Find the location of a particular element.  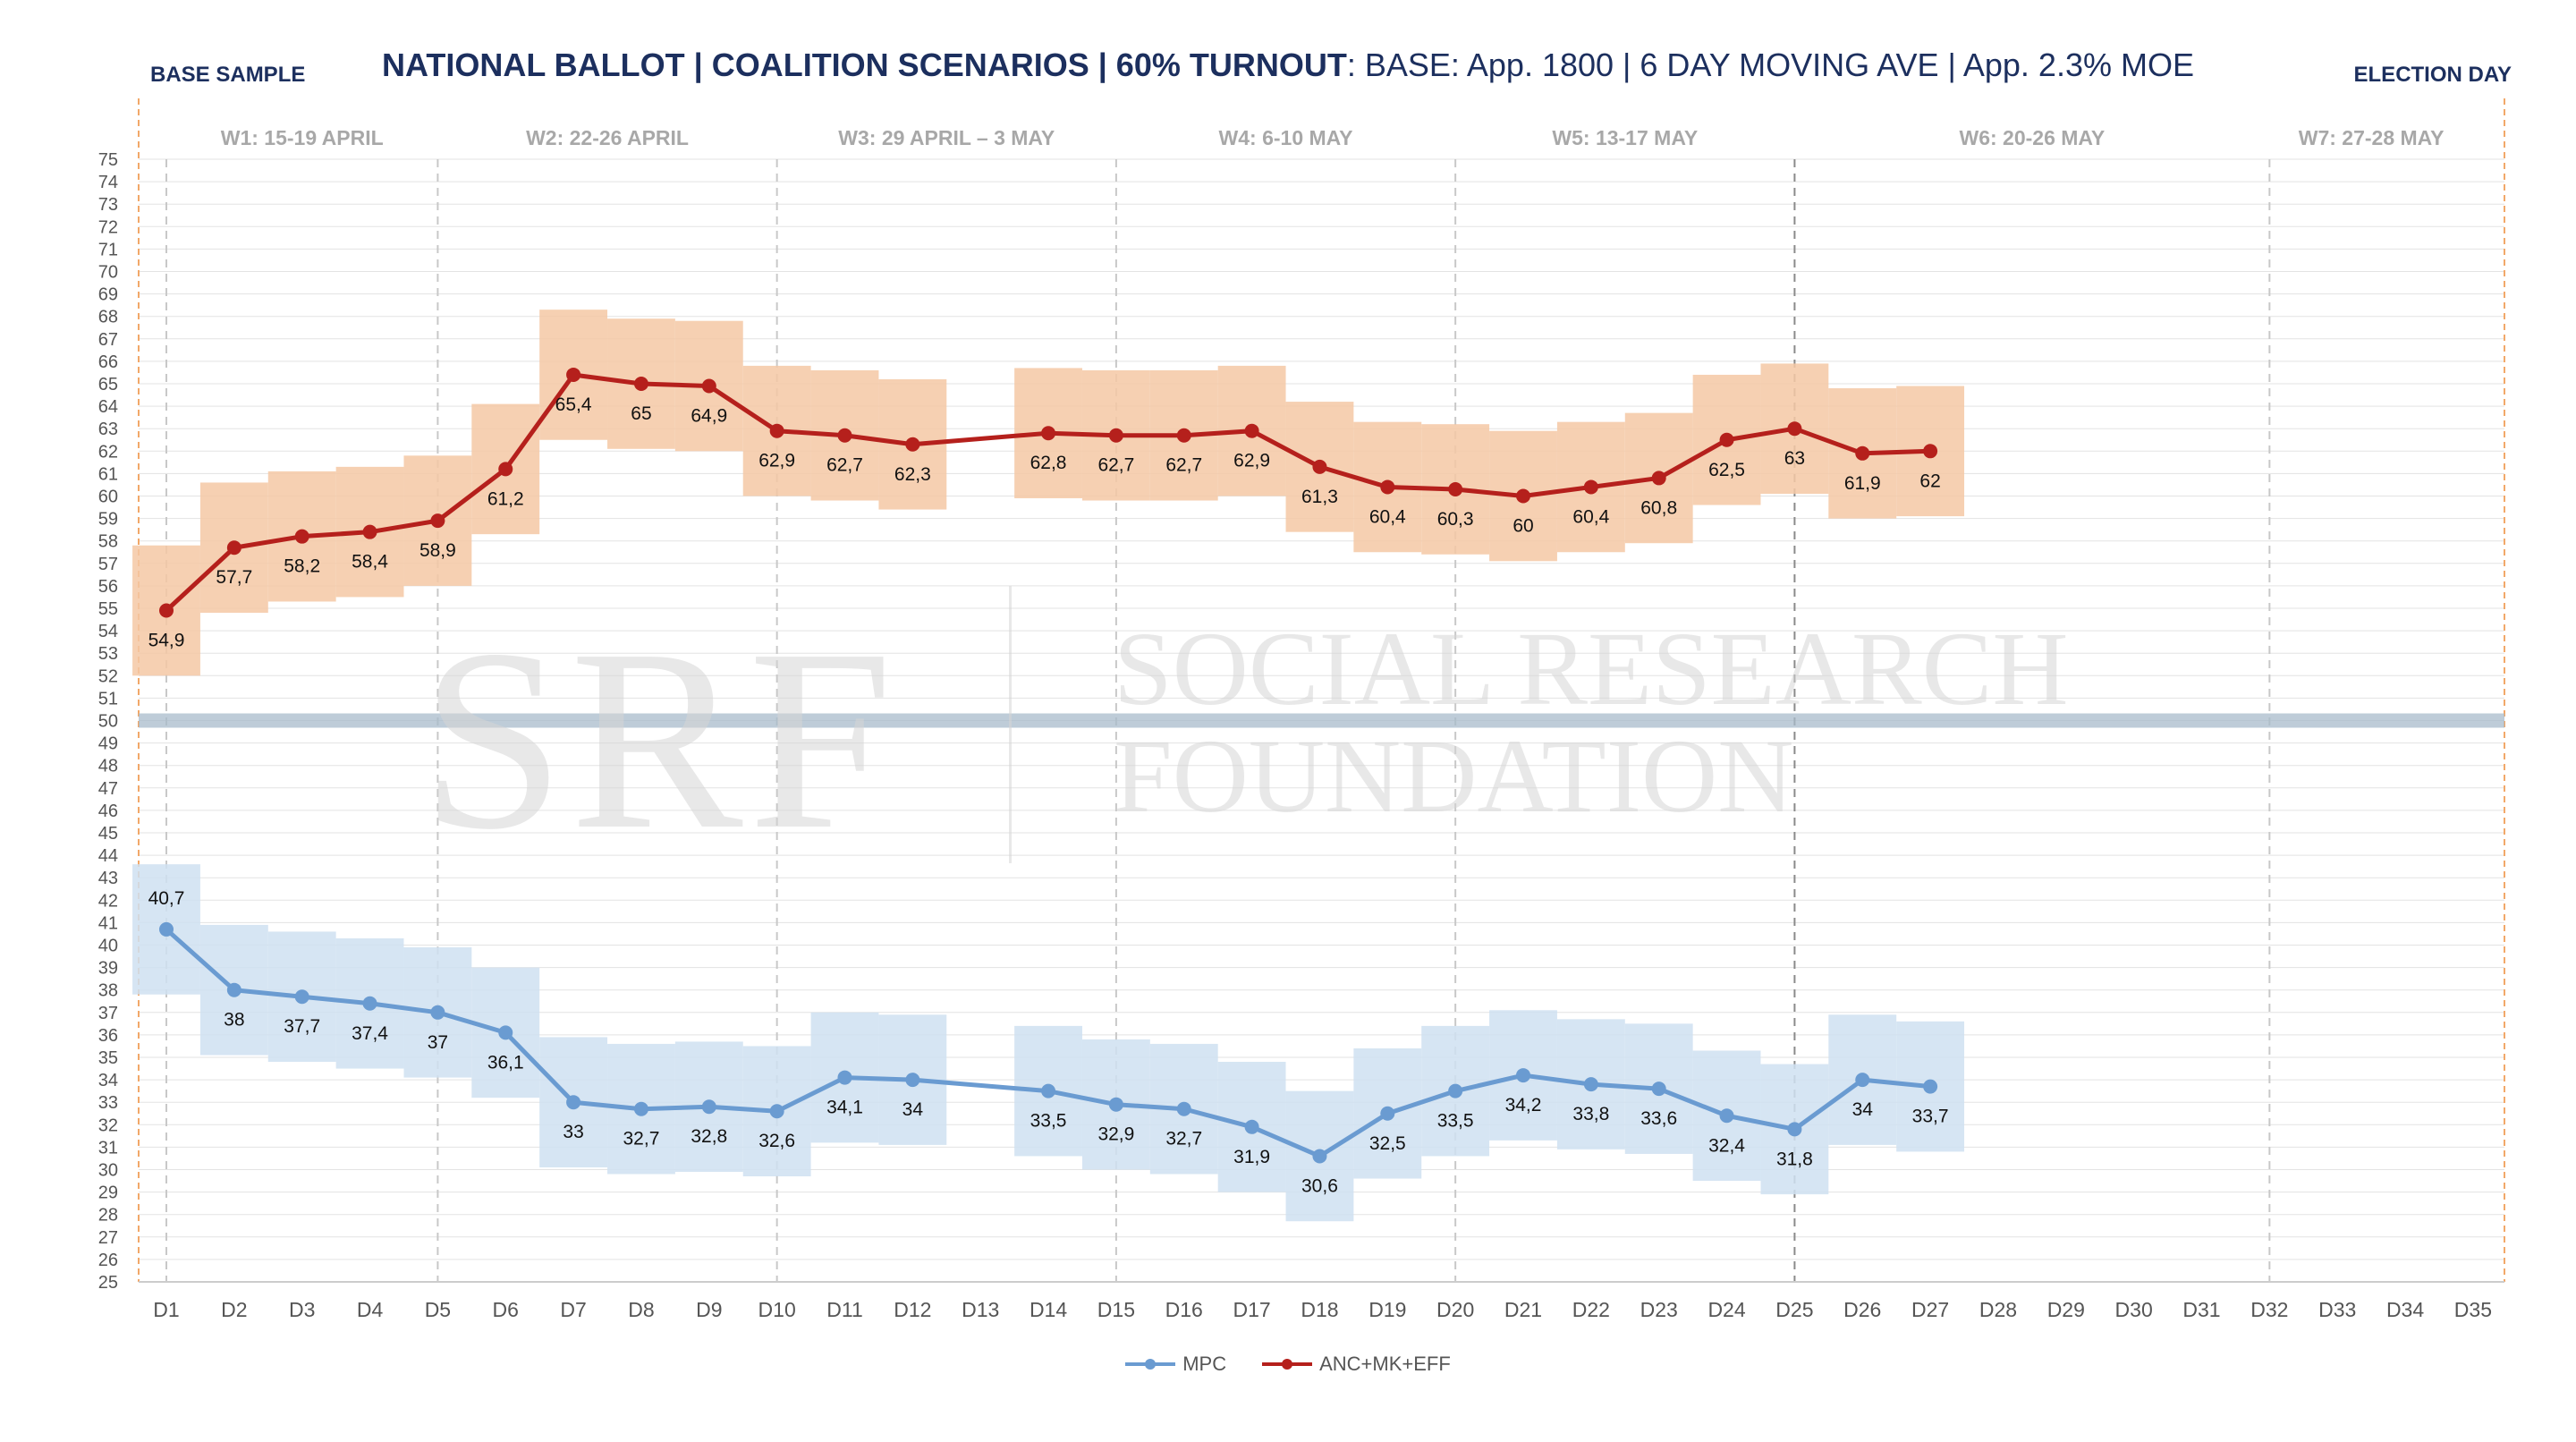

mpc-data-label: 36,1 is located at coordinates (505, 1062).